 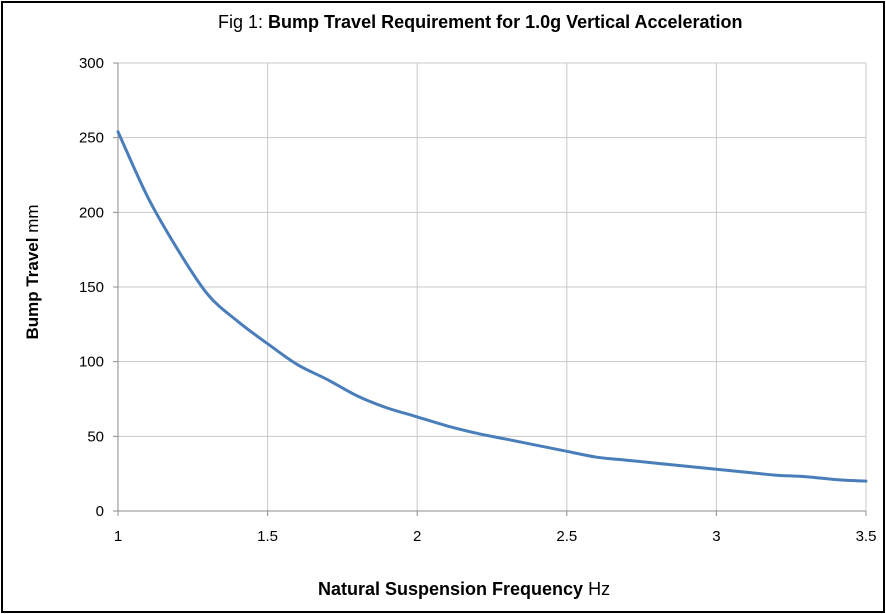 I want to click on x-tick-label: 1.5, so click(x=267, y=536).